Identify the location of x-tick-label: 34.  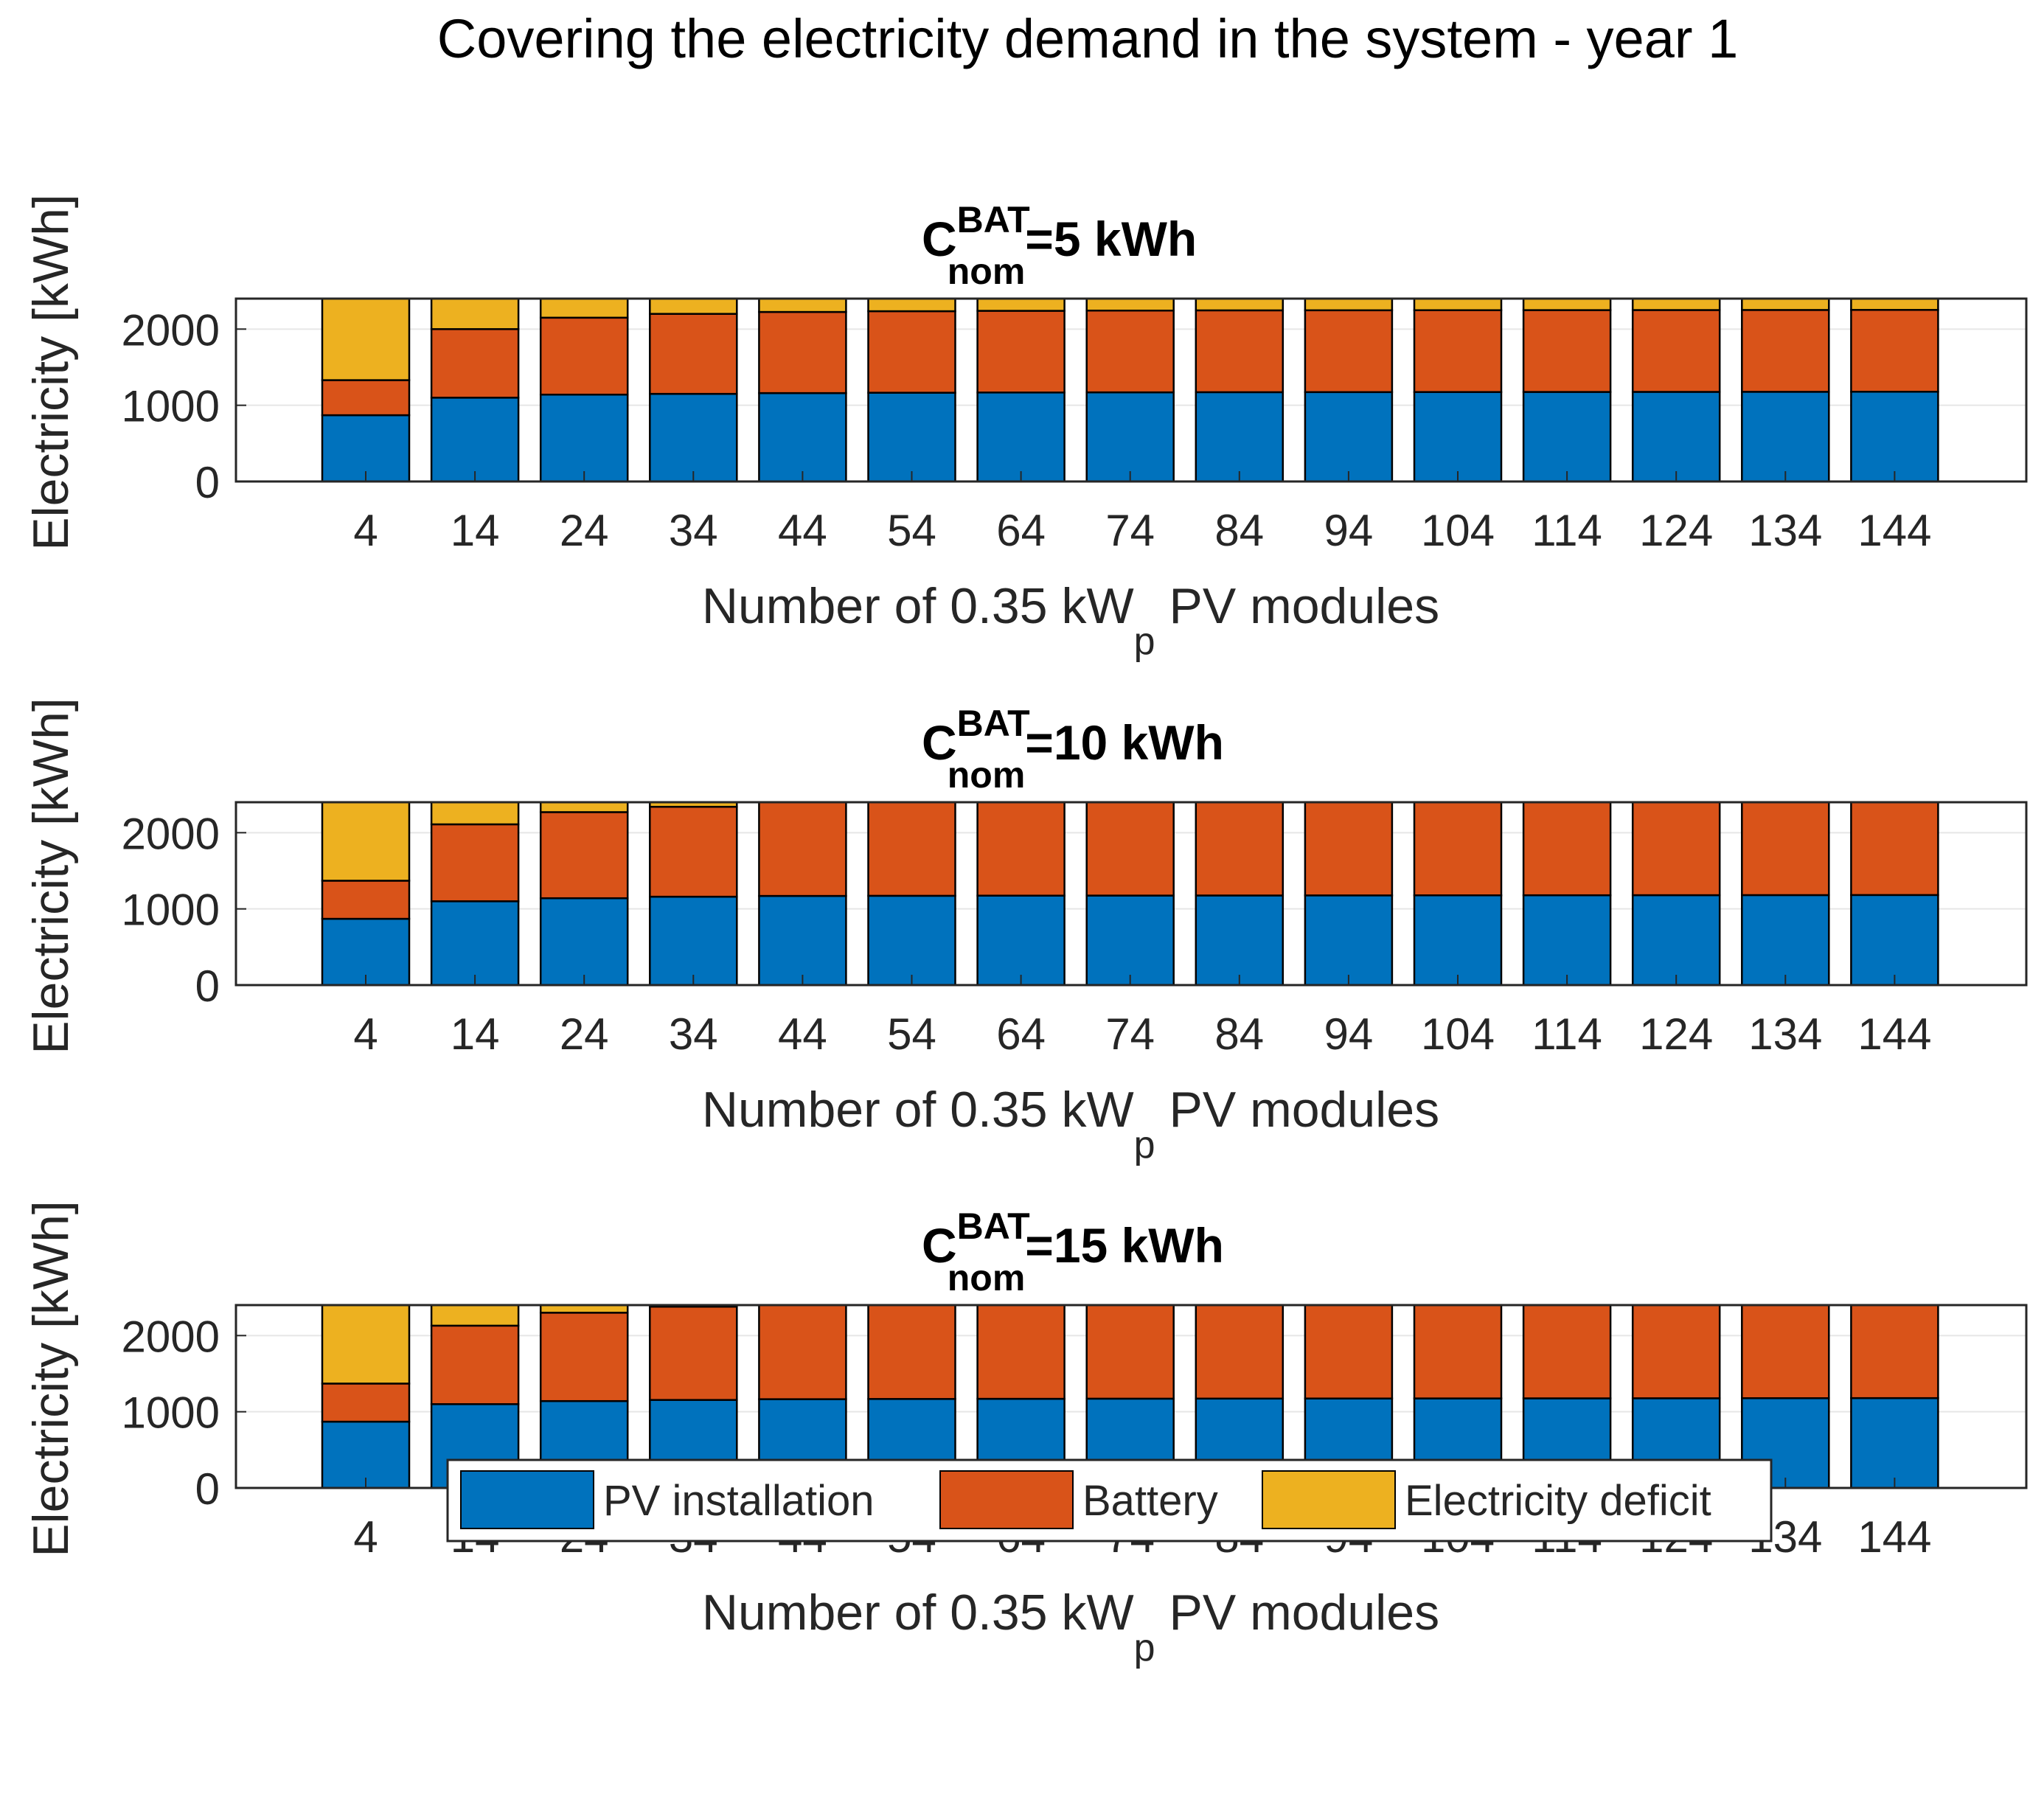
(694, 530).